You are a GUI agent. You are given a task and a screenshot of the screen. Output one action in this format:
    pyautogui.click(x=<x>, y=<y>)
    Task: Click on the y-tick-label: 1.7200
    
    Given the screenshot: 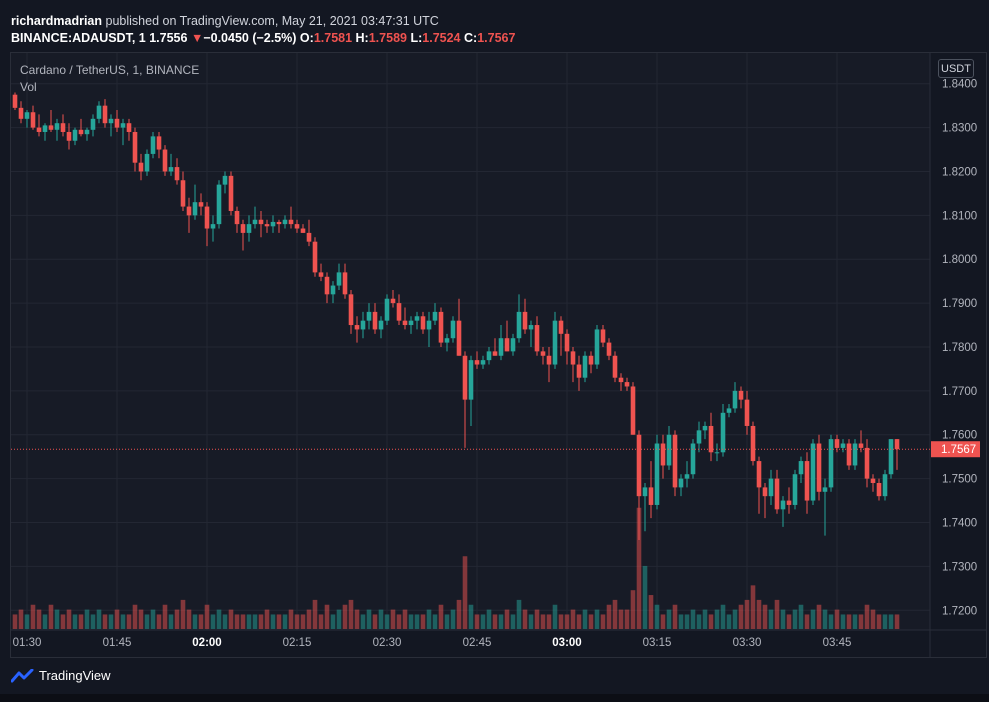 What is the action you would take?
    pyautogui.click(x=959, y=611)
    